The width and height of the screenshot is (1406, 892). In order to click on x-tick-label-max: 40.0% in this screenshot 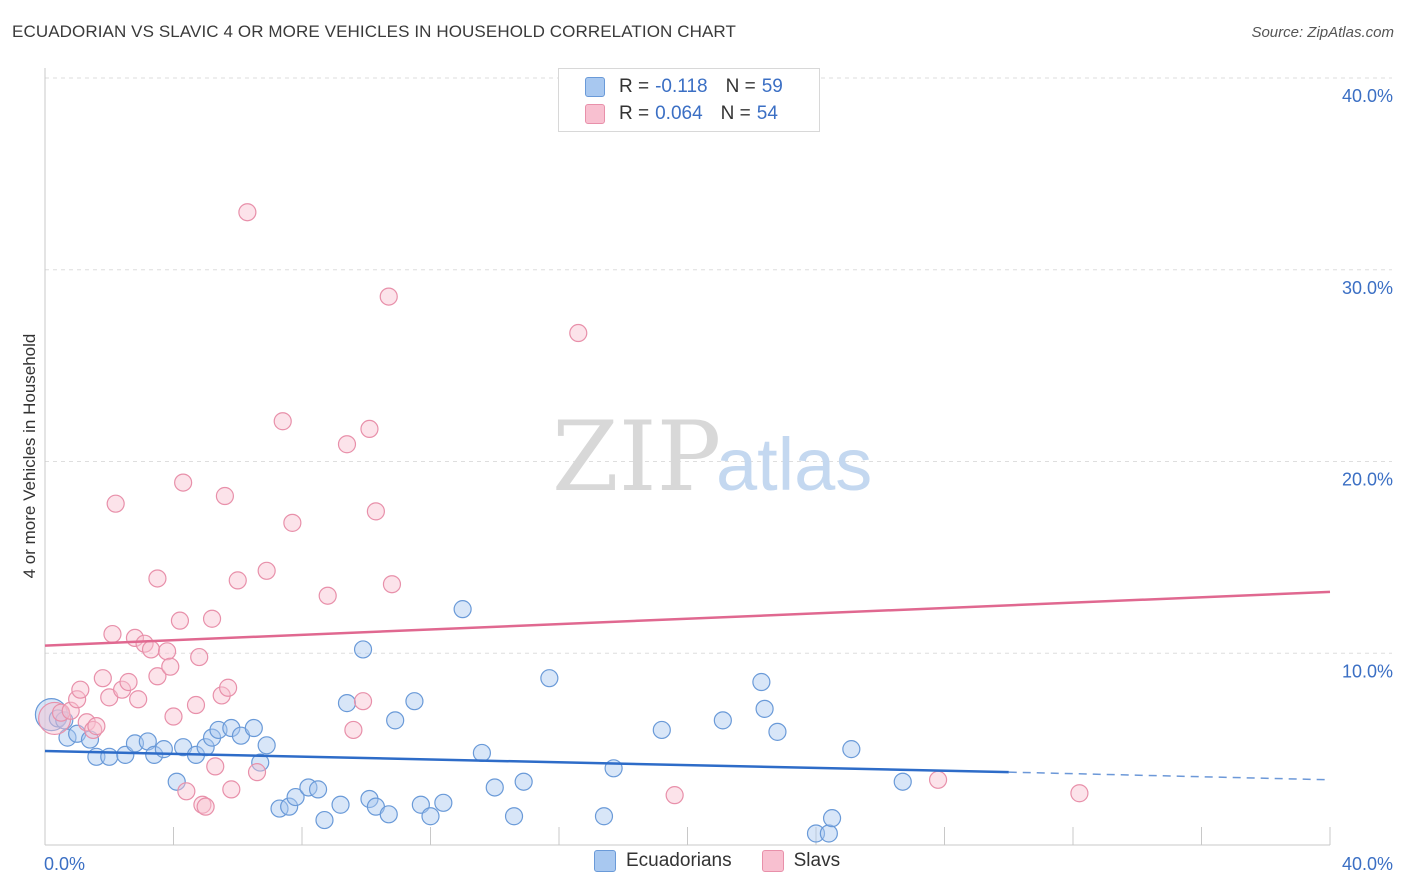, I will do `click(1367, 864)`.